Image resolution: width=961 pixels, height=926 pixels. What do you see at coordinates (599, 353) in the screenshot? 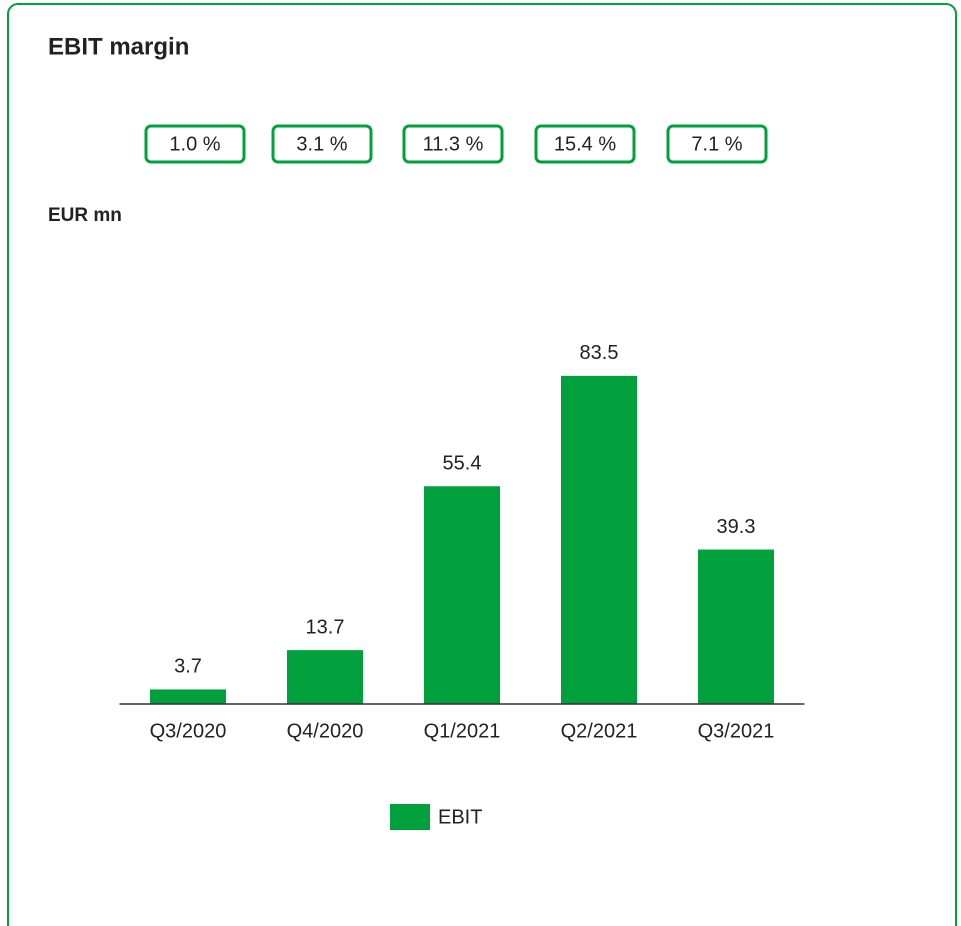
I see `value-label: 83.5` at bounding box center [599, 353].